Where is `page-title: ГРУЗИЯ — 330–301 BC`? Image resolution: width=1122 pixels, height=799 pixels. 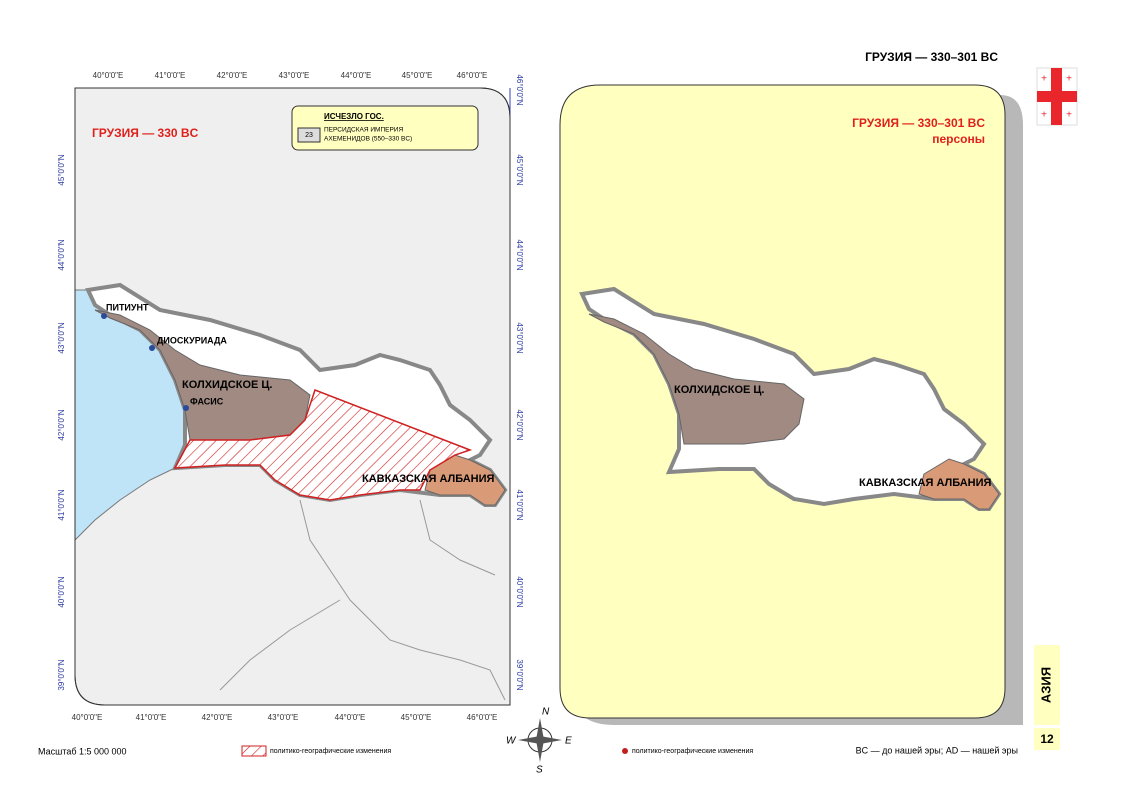 page-title: ГРУЗИЯ — 330–301 BC is located at coordinates (931, 57).